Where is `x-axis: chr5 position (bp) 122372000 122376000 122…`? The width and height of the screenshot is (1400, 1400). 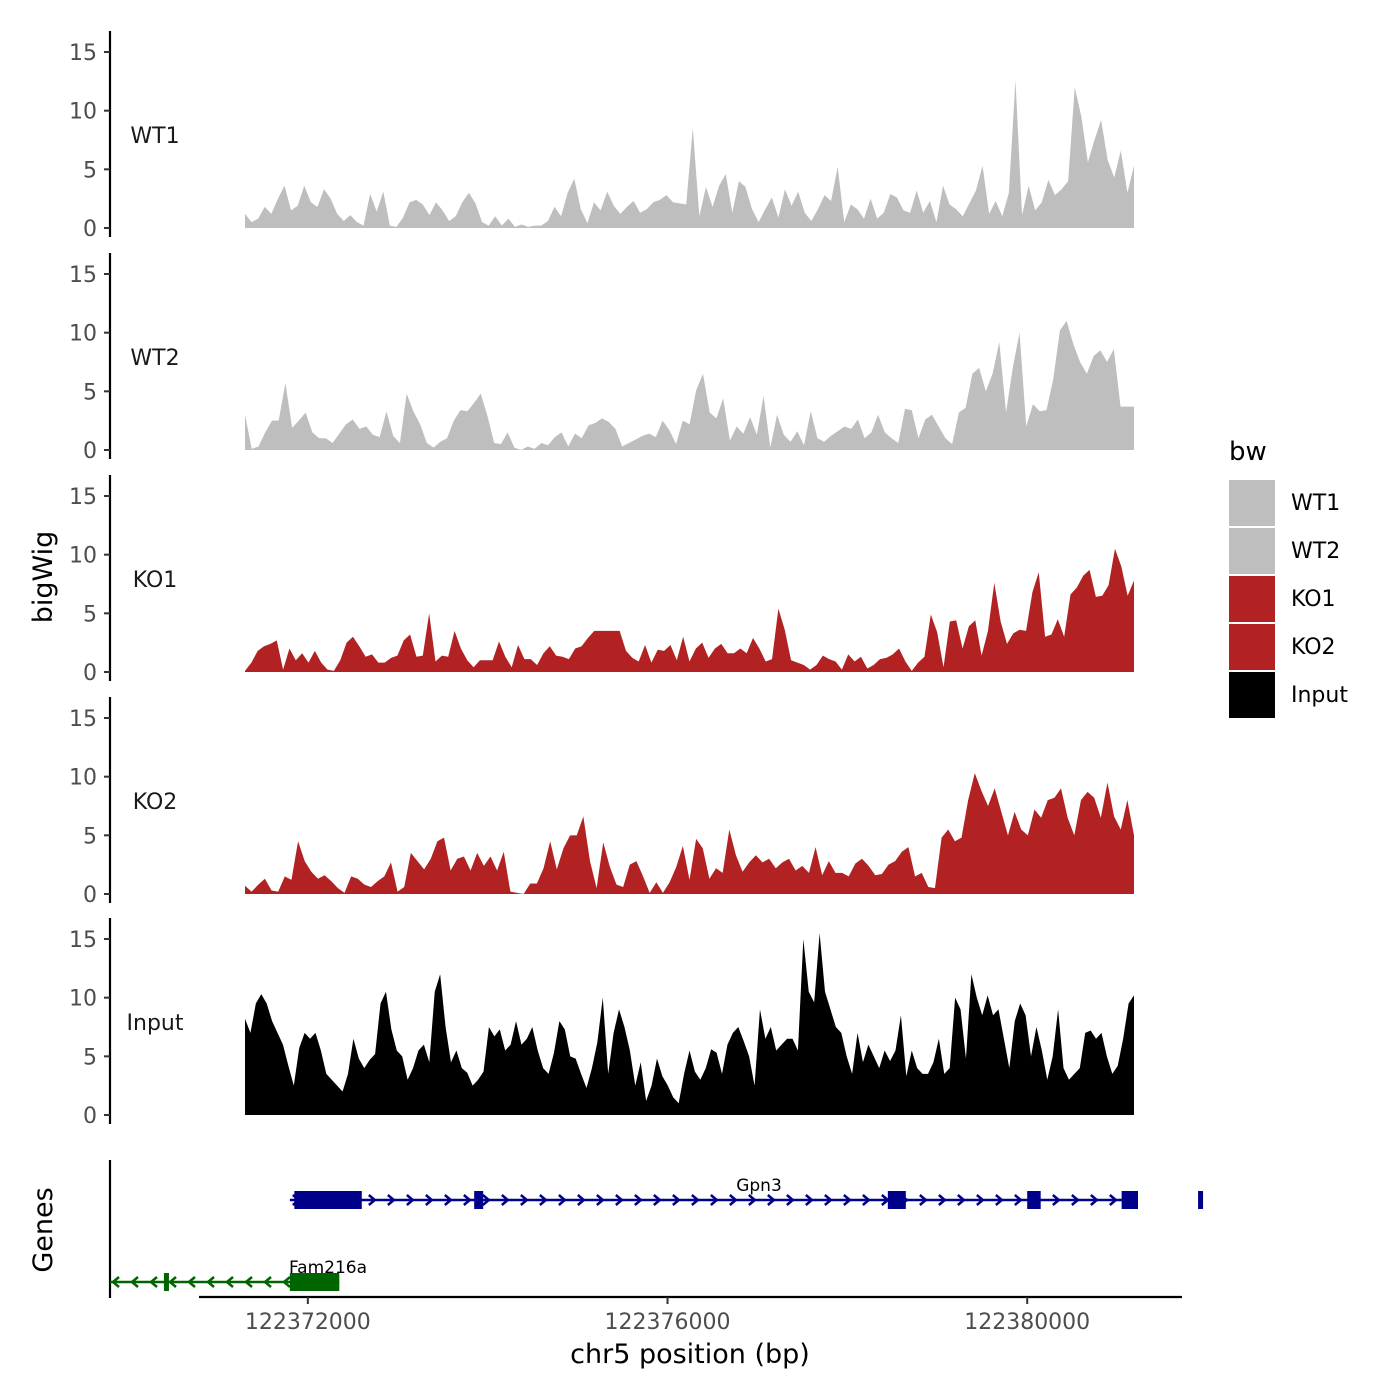
x-axis: chr5 position (bp) 122372000 122376000 122… is located at coordinates (690, 1332).